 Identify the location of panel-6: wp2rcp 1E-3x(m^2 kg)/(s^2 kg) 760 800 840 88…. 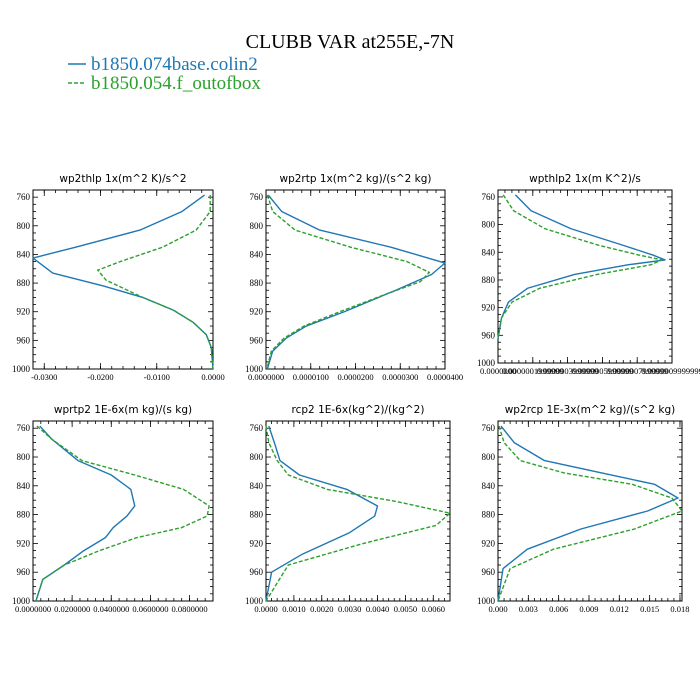
(583, 509).